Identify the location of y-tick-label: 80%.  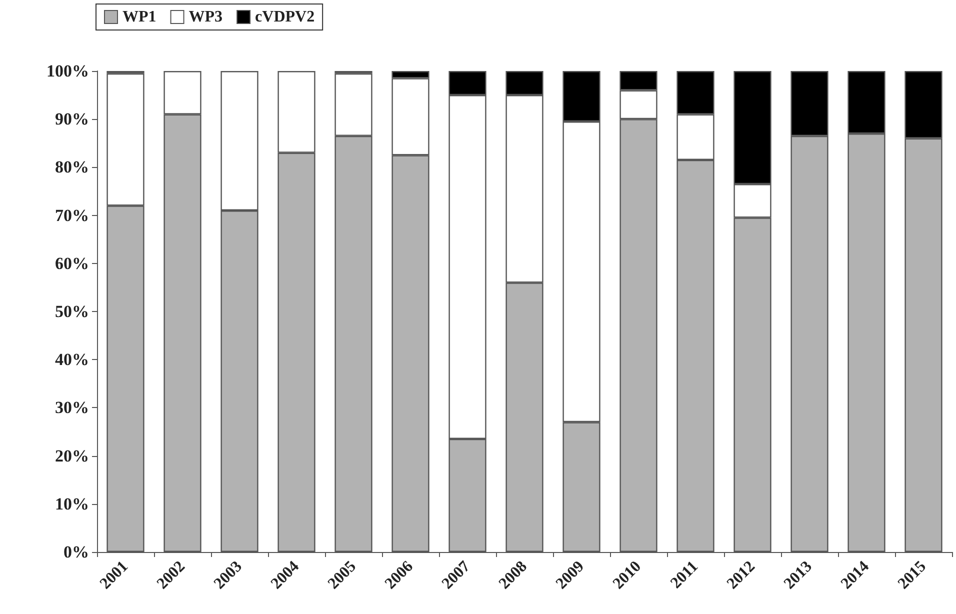
(72, 167).